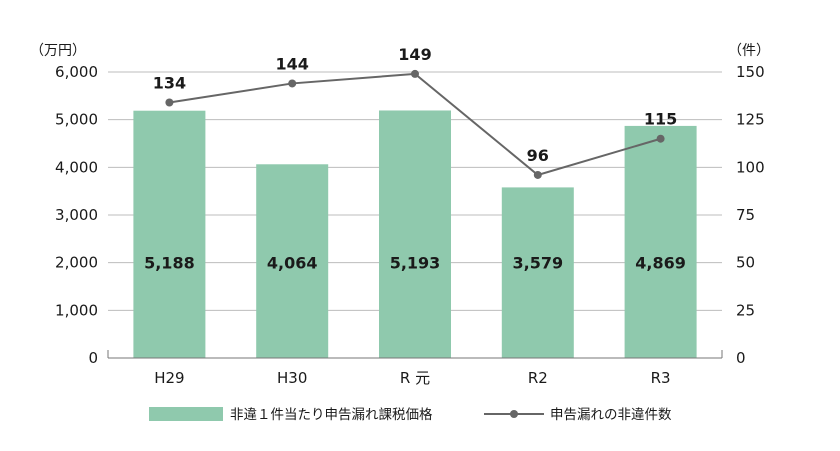 This screenshot has height=451, width=840. What do you see at coordinates (750, 120) in the screenshot?
I see `right-tick-label: 125` at bounding box center [750, 120].